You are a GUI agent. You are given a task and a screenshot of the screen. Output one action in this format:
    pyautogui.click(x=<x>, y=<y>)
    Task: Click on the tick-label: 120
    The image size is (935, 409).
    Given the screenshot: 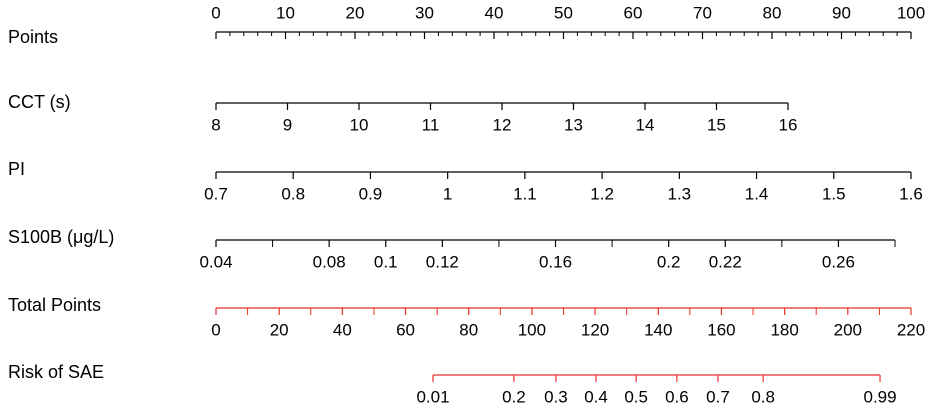 What is the action you would take?
    pyautogui.click(x=595, y=329)
    